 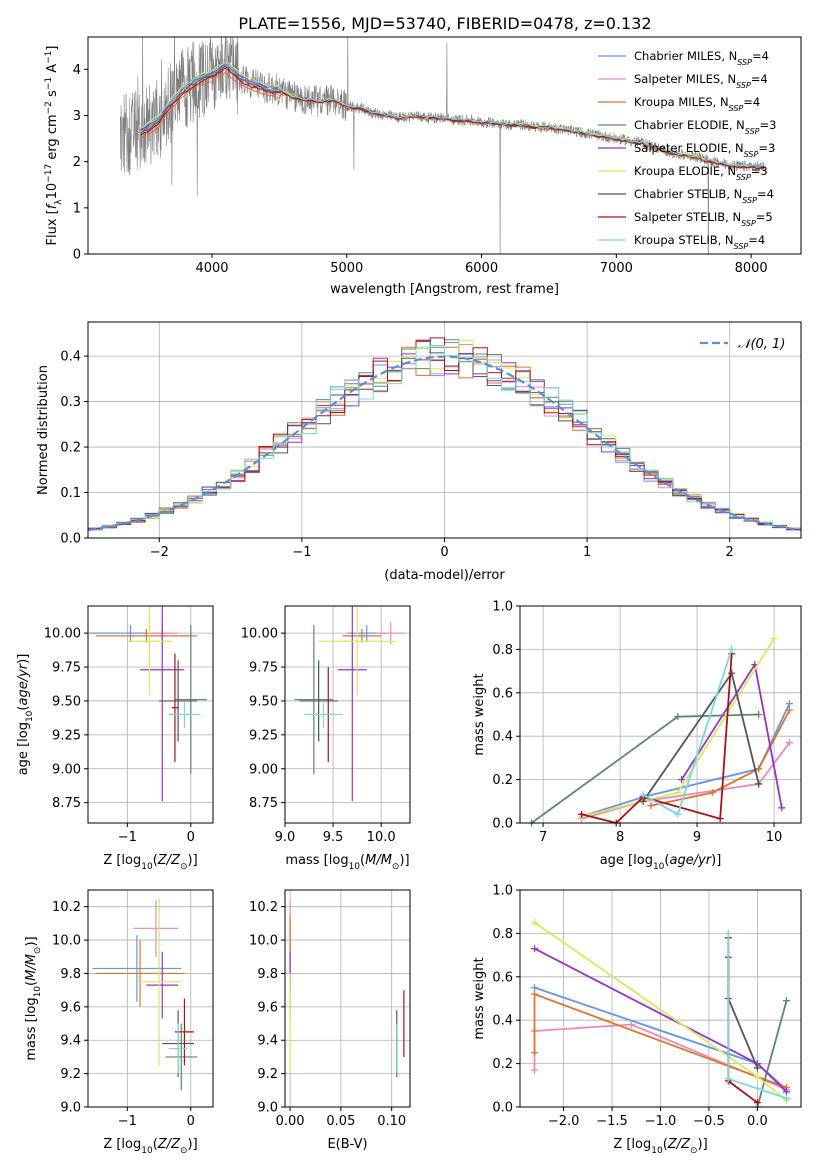 I want to click on x-tick-label: 9, so click(x=697, y=837).